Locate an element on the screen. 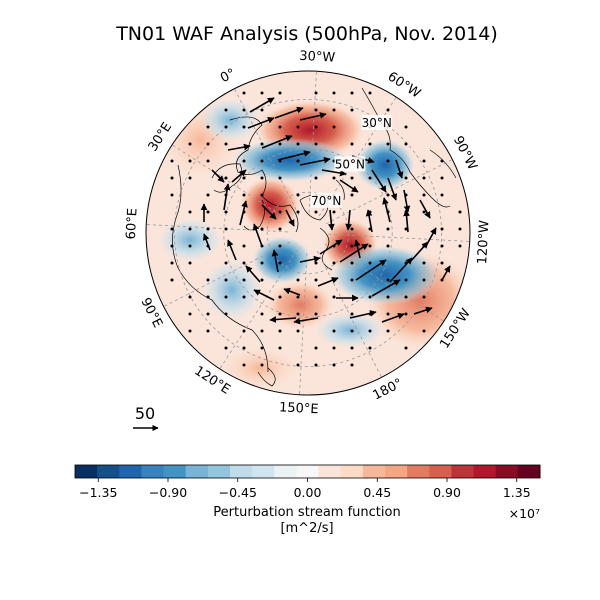  colorbar-cells is located at coordinates (308, 471).